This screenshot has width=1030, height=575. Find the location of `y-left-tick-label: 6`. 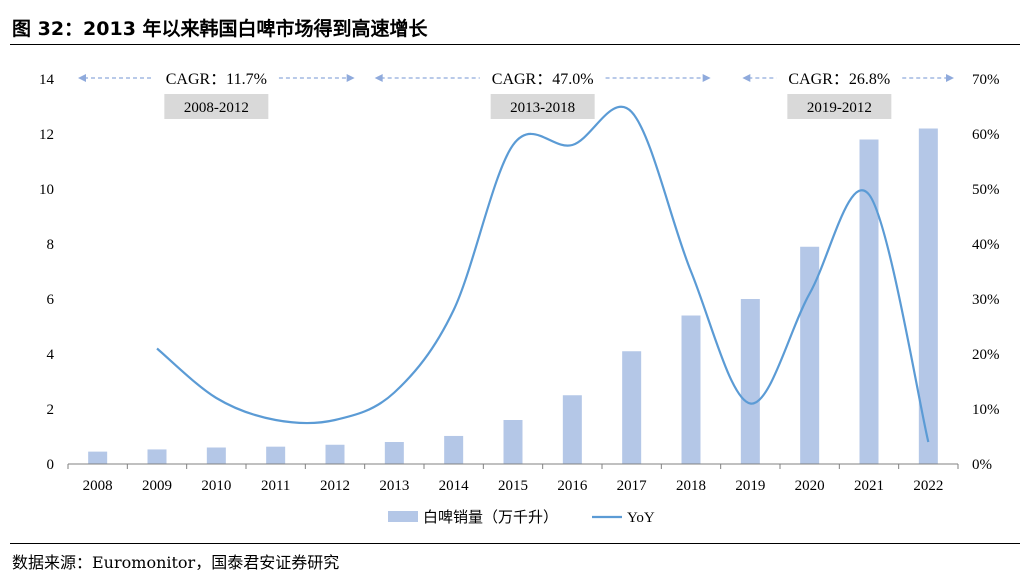

y-left-tick-label: 6 is located at coordinates (51, 300).